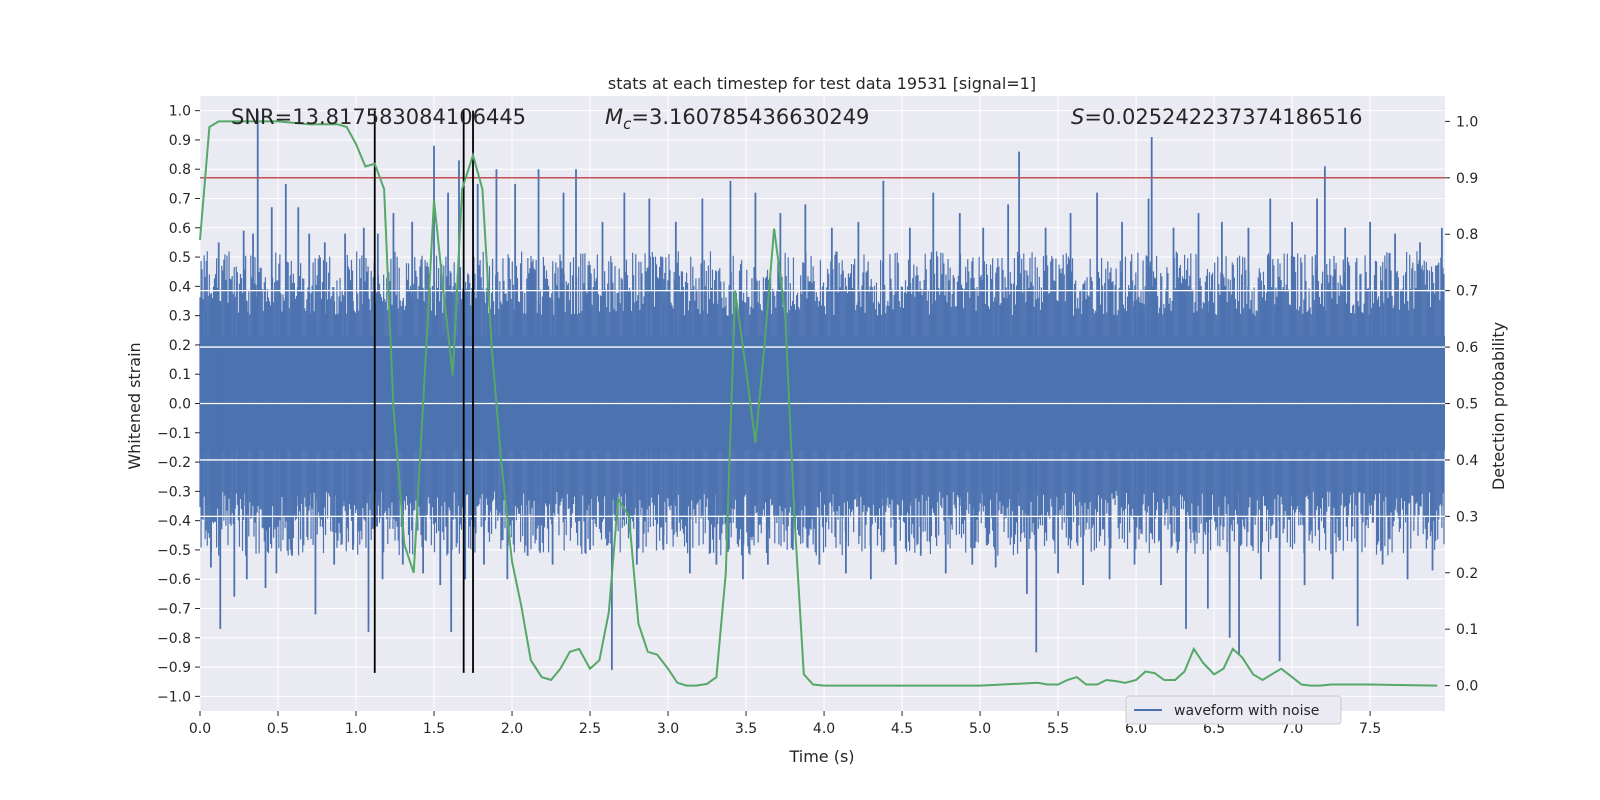 This screenshot has height=800, width=1600. What do you see at coordinates (512, 729) in the screenshot?
I see `x-tick-label: 2.0` at bounding box center [512, 729].